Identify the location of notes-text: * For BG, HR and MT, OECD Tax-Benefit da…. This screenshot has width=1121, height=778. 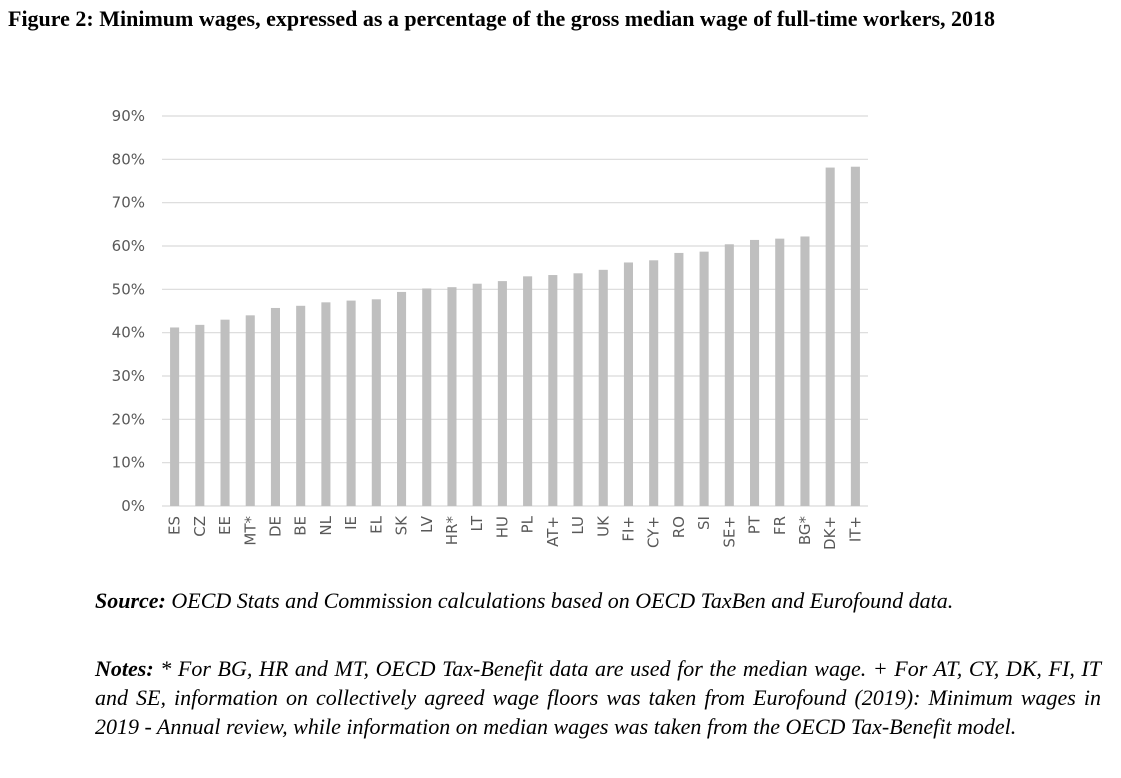
(598, 697).